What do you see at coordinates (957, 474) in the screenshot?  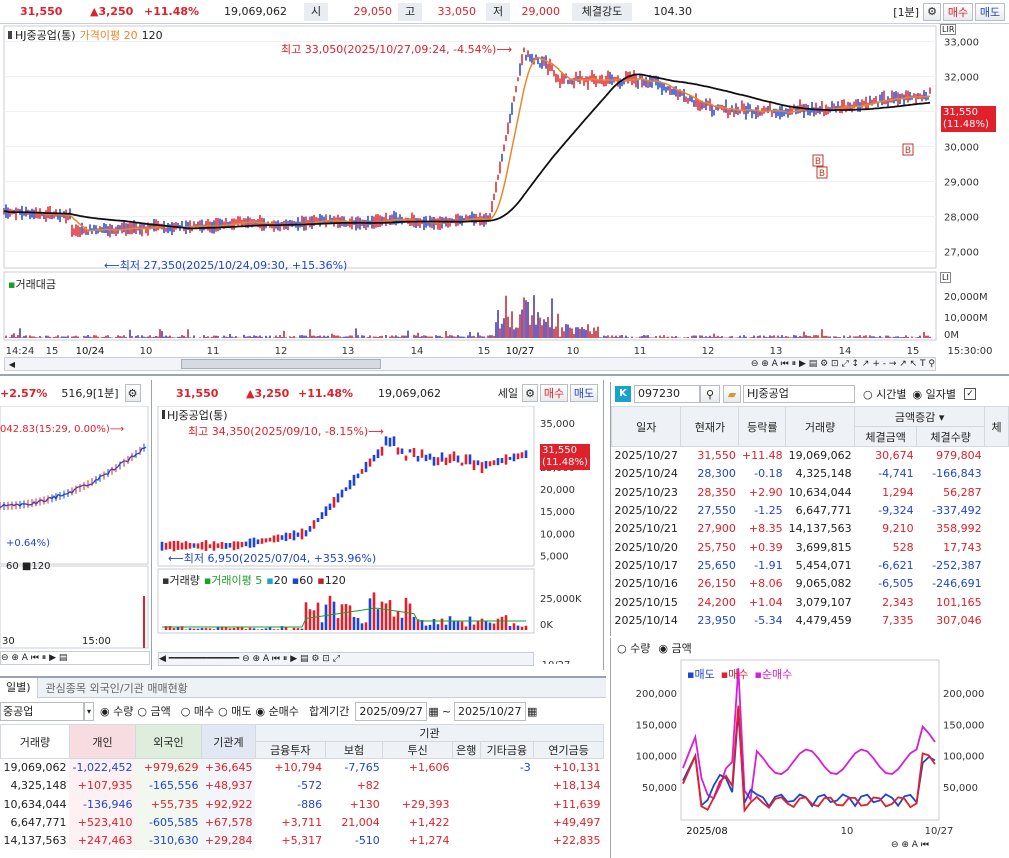 I see `daily-cell: -166,843` at bounding box center [957, 474].